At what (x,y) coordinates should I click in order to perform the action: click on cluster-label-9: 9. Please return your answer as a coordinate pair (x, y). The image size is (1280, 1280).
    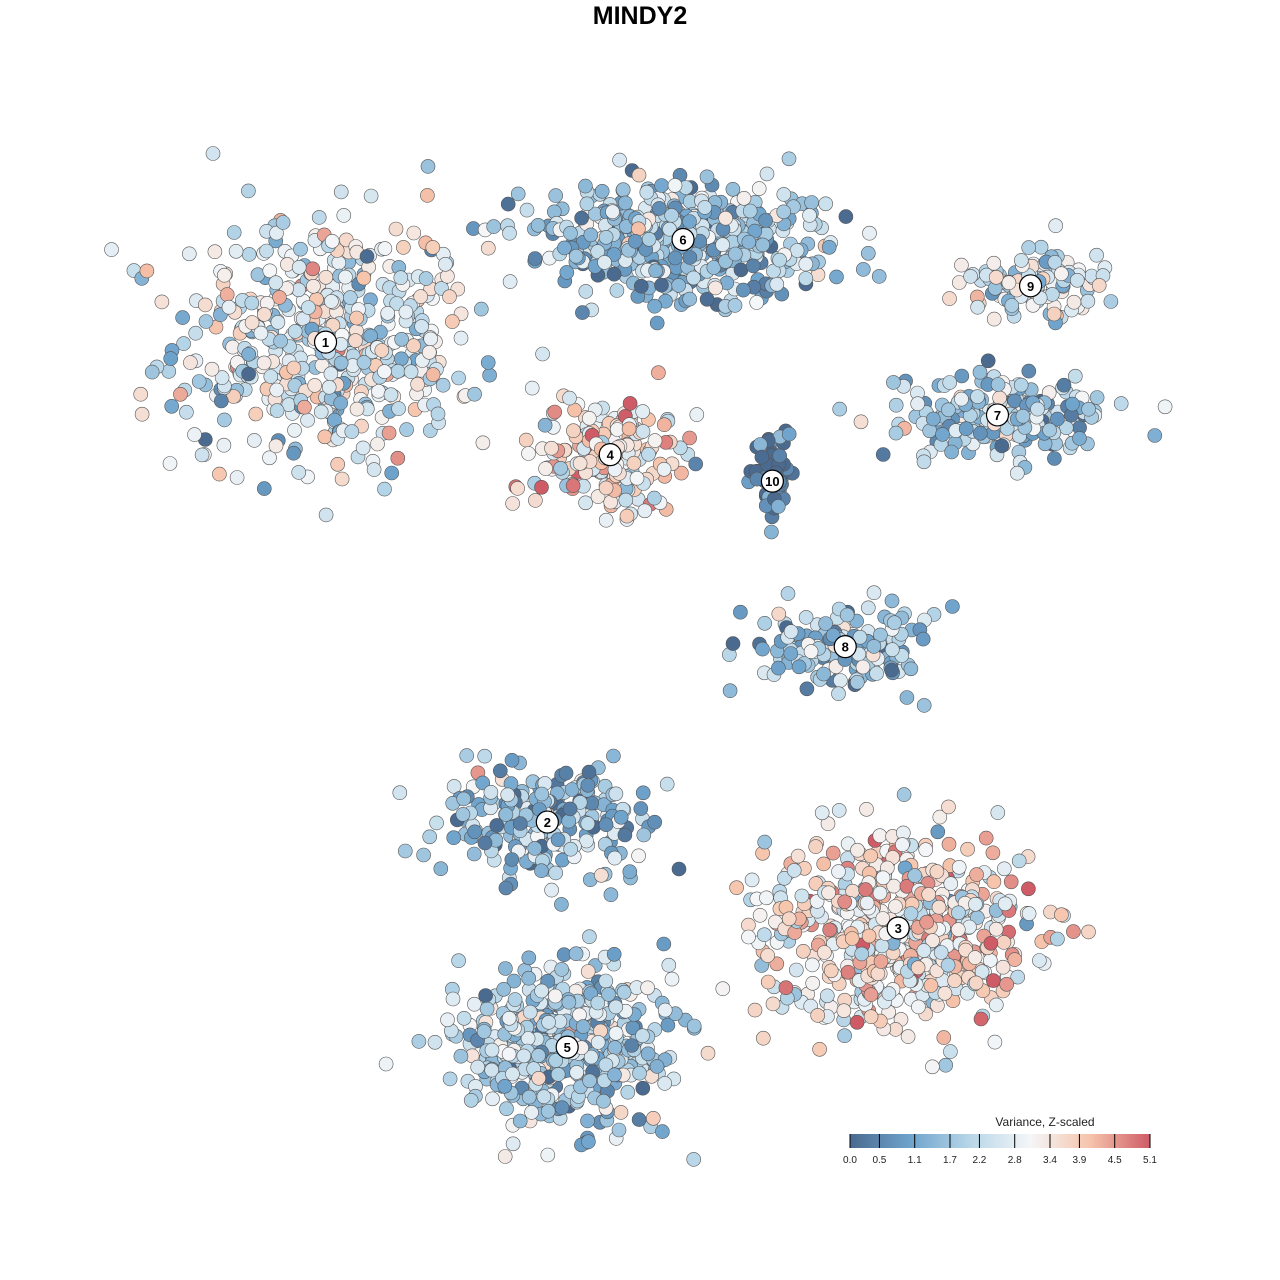
    Looking at the image, I should click on (1030, 286).